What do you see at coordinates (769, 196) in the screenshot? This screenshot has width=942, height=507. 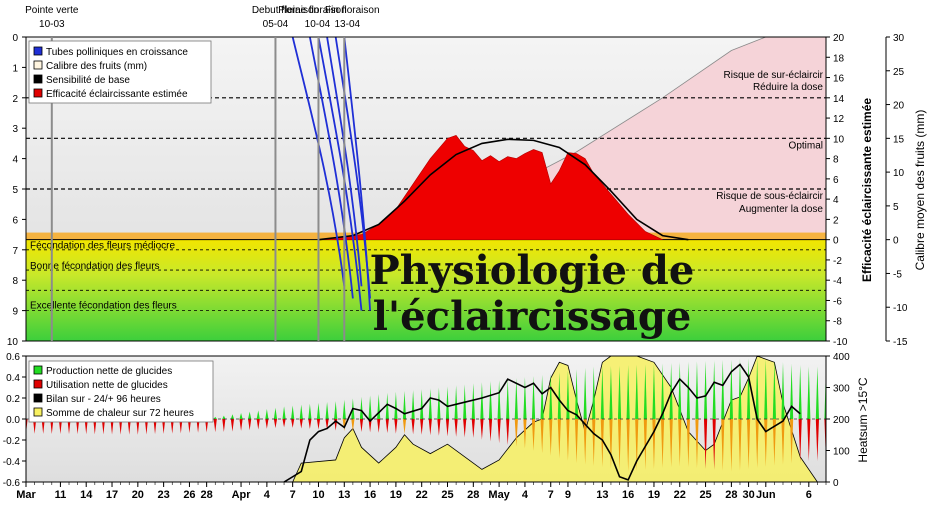 I see `threshold-label-2: Risque de sous-éclaircir` at bounding box center [769, 196].